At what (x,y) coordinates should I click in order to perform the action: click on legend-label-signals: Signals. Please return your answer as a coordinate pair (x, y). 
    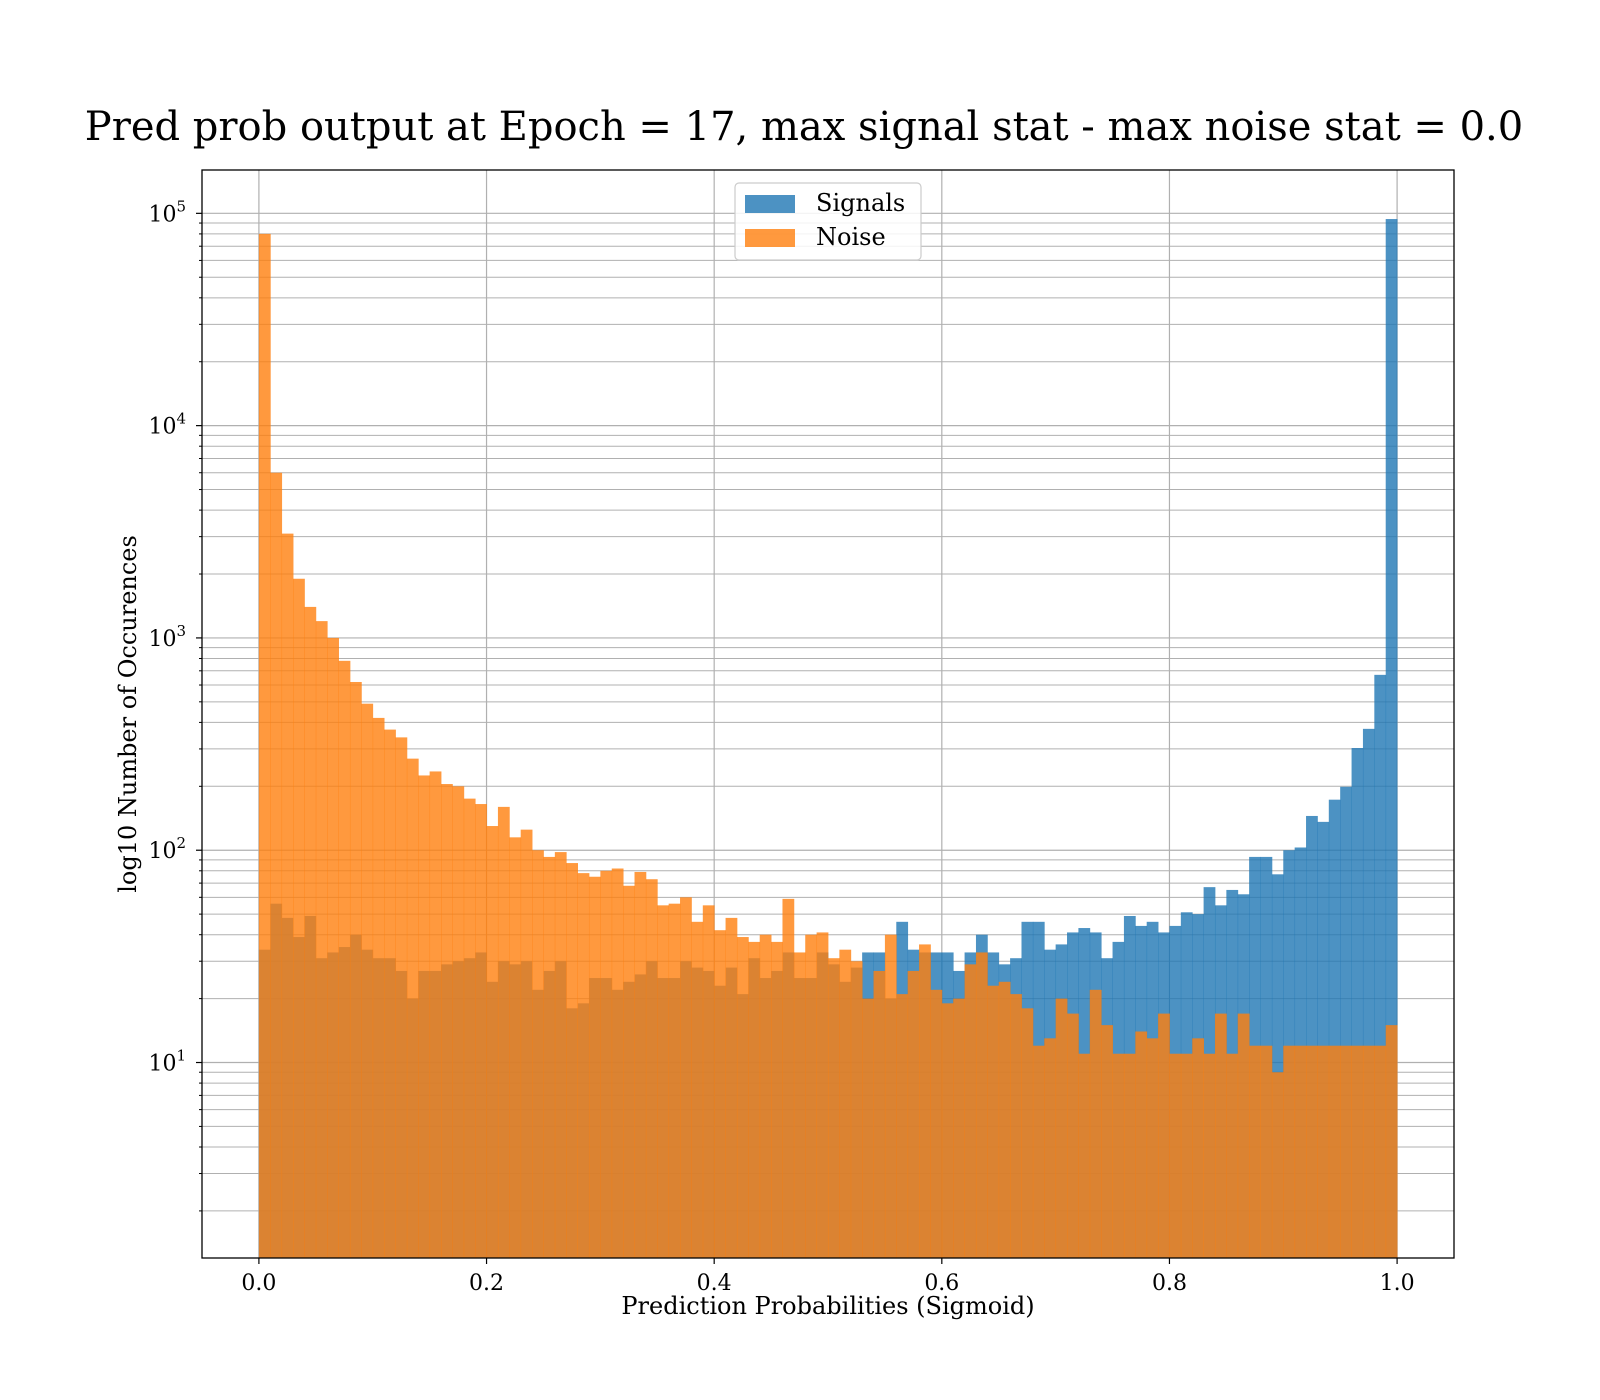
    Looking at the image, I should click on (860, 203).